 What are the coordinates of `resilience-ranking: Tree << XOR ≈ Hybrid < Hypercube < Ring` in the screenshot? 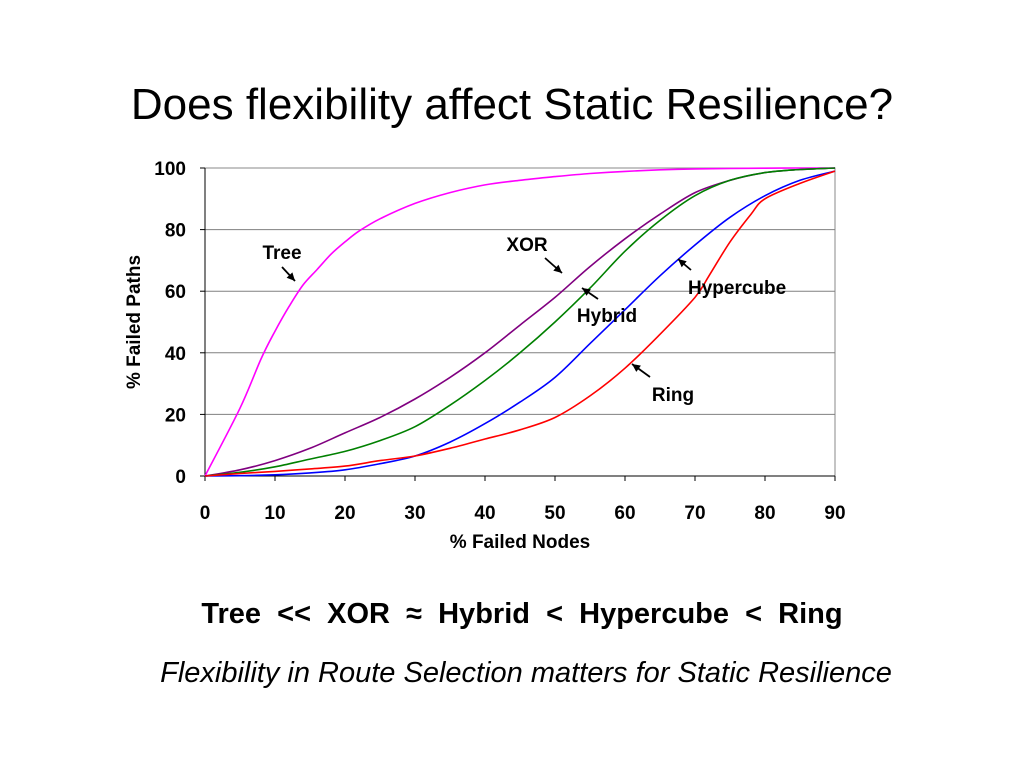 It's located at (522, 614).